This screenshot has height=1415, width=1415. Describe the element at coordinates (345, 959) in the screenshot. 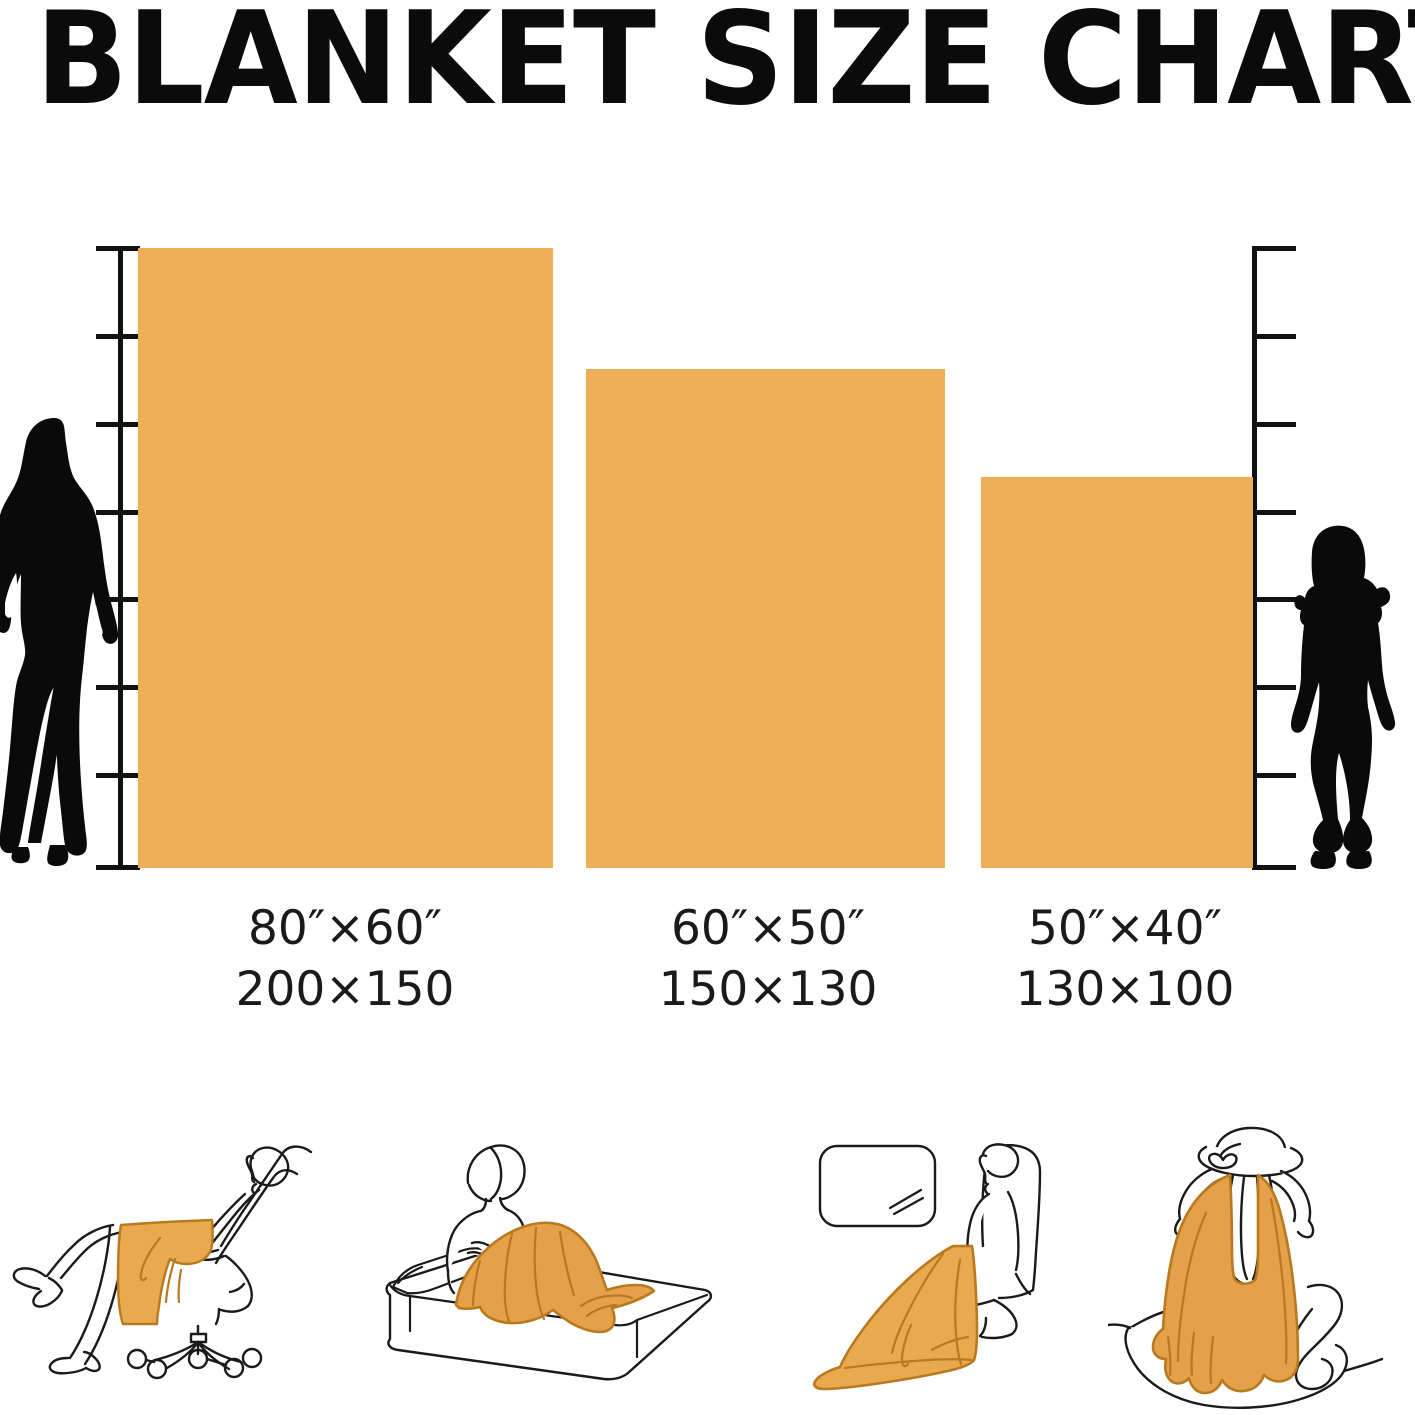

I see `size-label-80x60: 80″×60″ 200×150` at that location.